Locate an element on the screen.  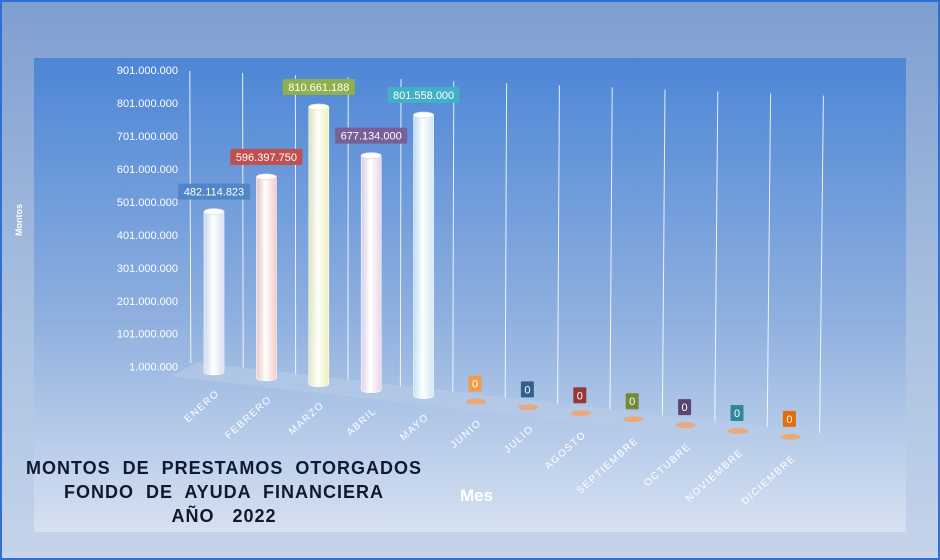
bar-octubre is located at coordinates (685, 425).